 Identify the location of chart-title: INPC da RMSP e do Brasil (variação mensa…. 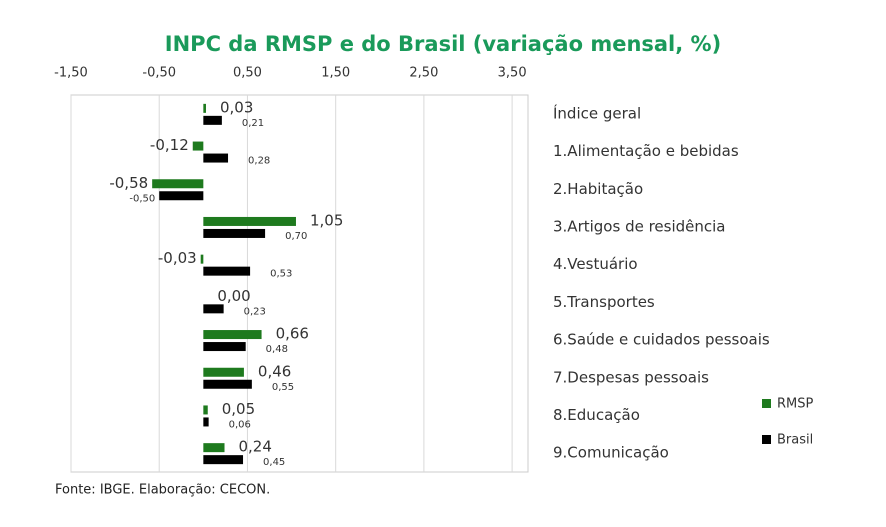
(443, 44).